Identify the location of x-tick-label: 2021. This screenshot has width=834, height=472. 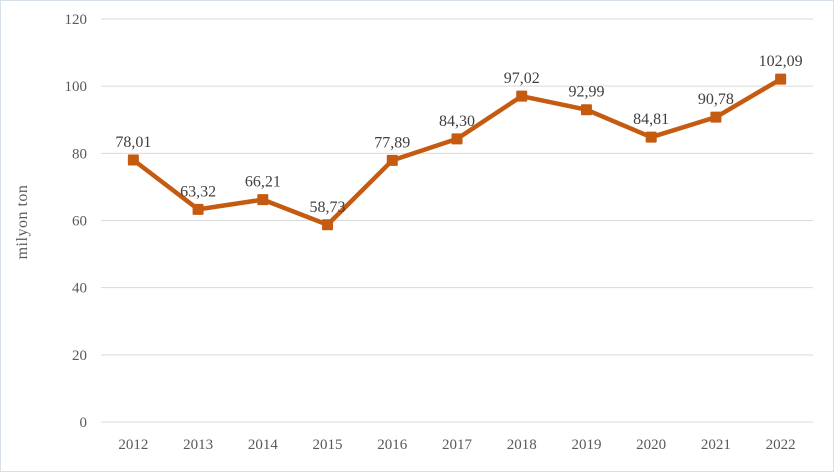
(716, 445).